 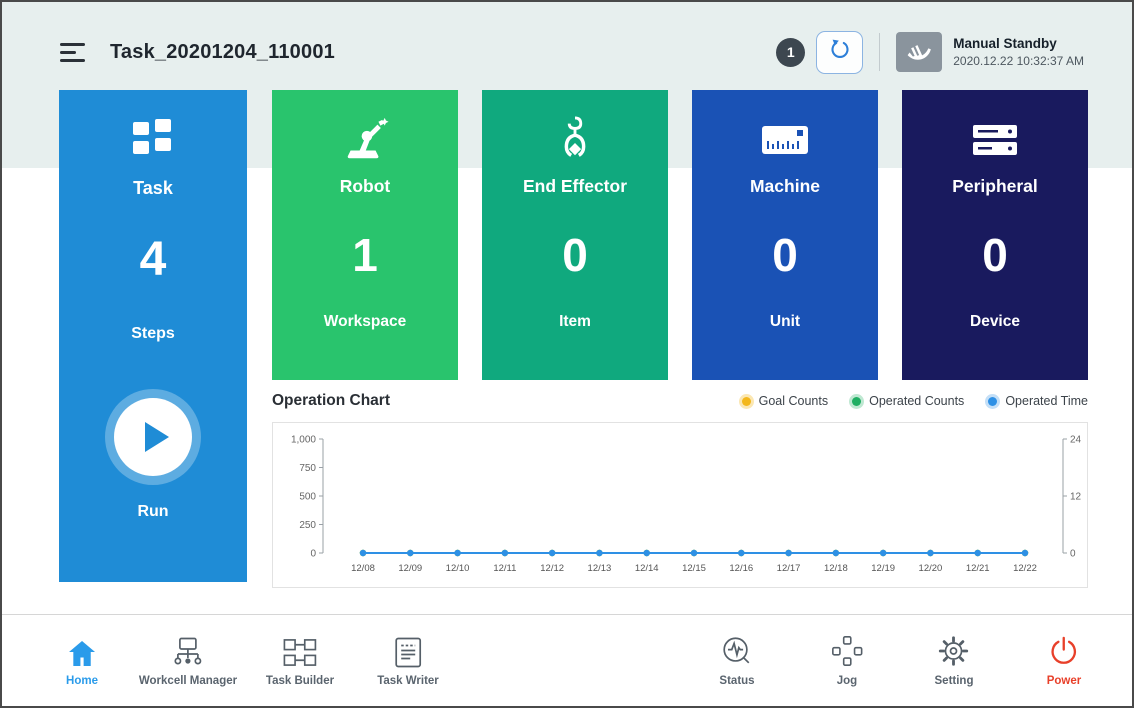 What do you see at coordinates (954, 681) in the screenshot?
I see `nav-label: Setting` at bounding box center [954, 681].